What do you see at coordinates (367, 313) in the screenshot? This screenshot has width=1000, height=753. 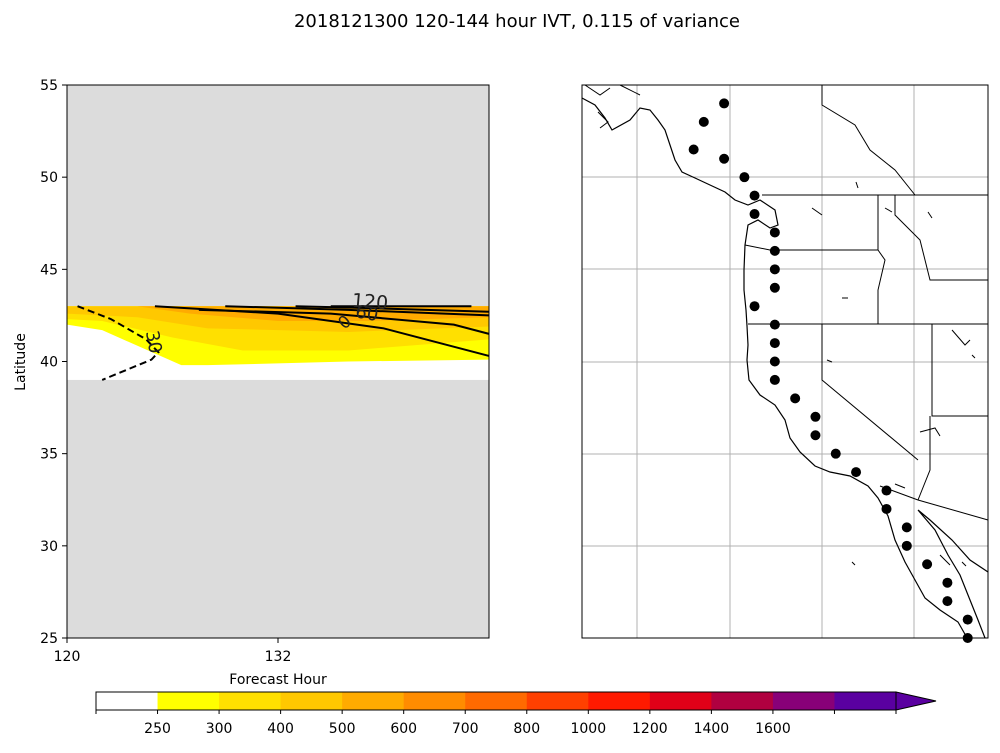 I see `contour-label: 60` at bounding box center [367, 313].